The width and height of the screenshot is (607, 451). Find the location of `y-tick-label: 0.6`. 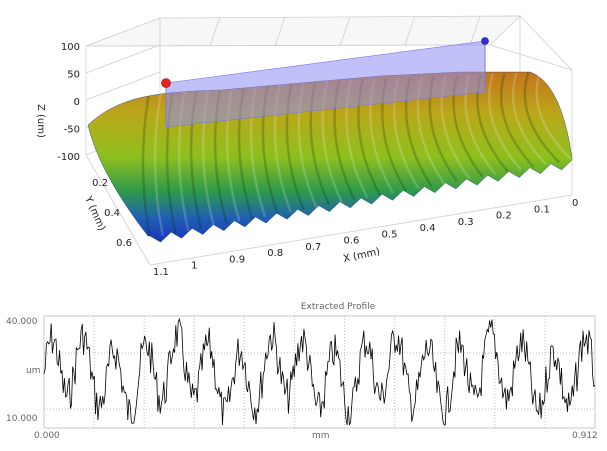

y-tick-label: 0.6 is located at coordinates (124, 243).